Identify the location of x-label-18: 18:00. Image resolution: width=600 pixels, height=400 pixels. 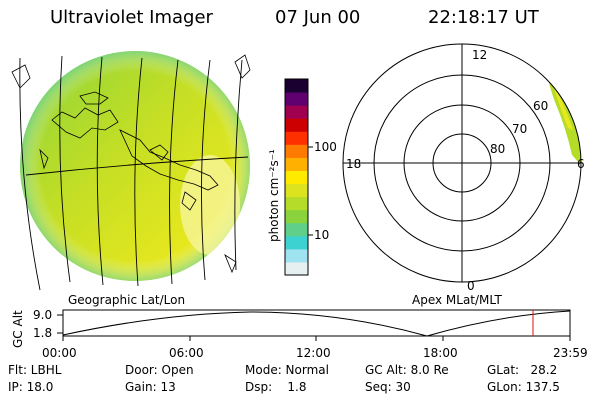
(440, 353).